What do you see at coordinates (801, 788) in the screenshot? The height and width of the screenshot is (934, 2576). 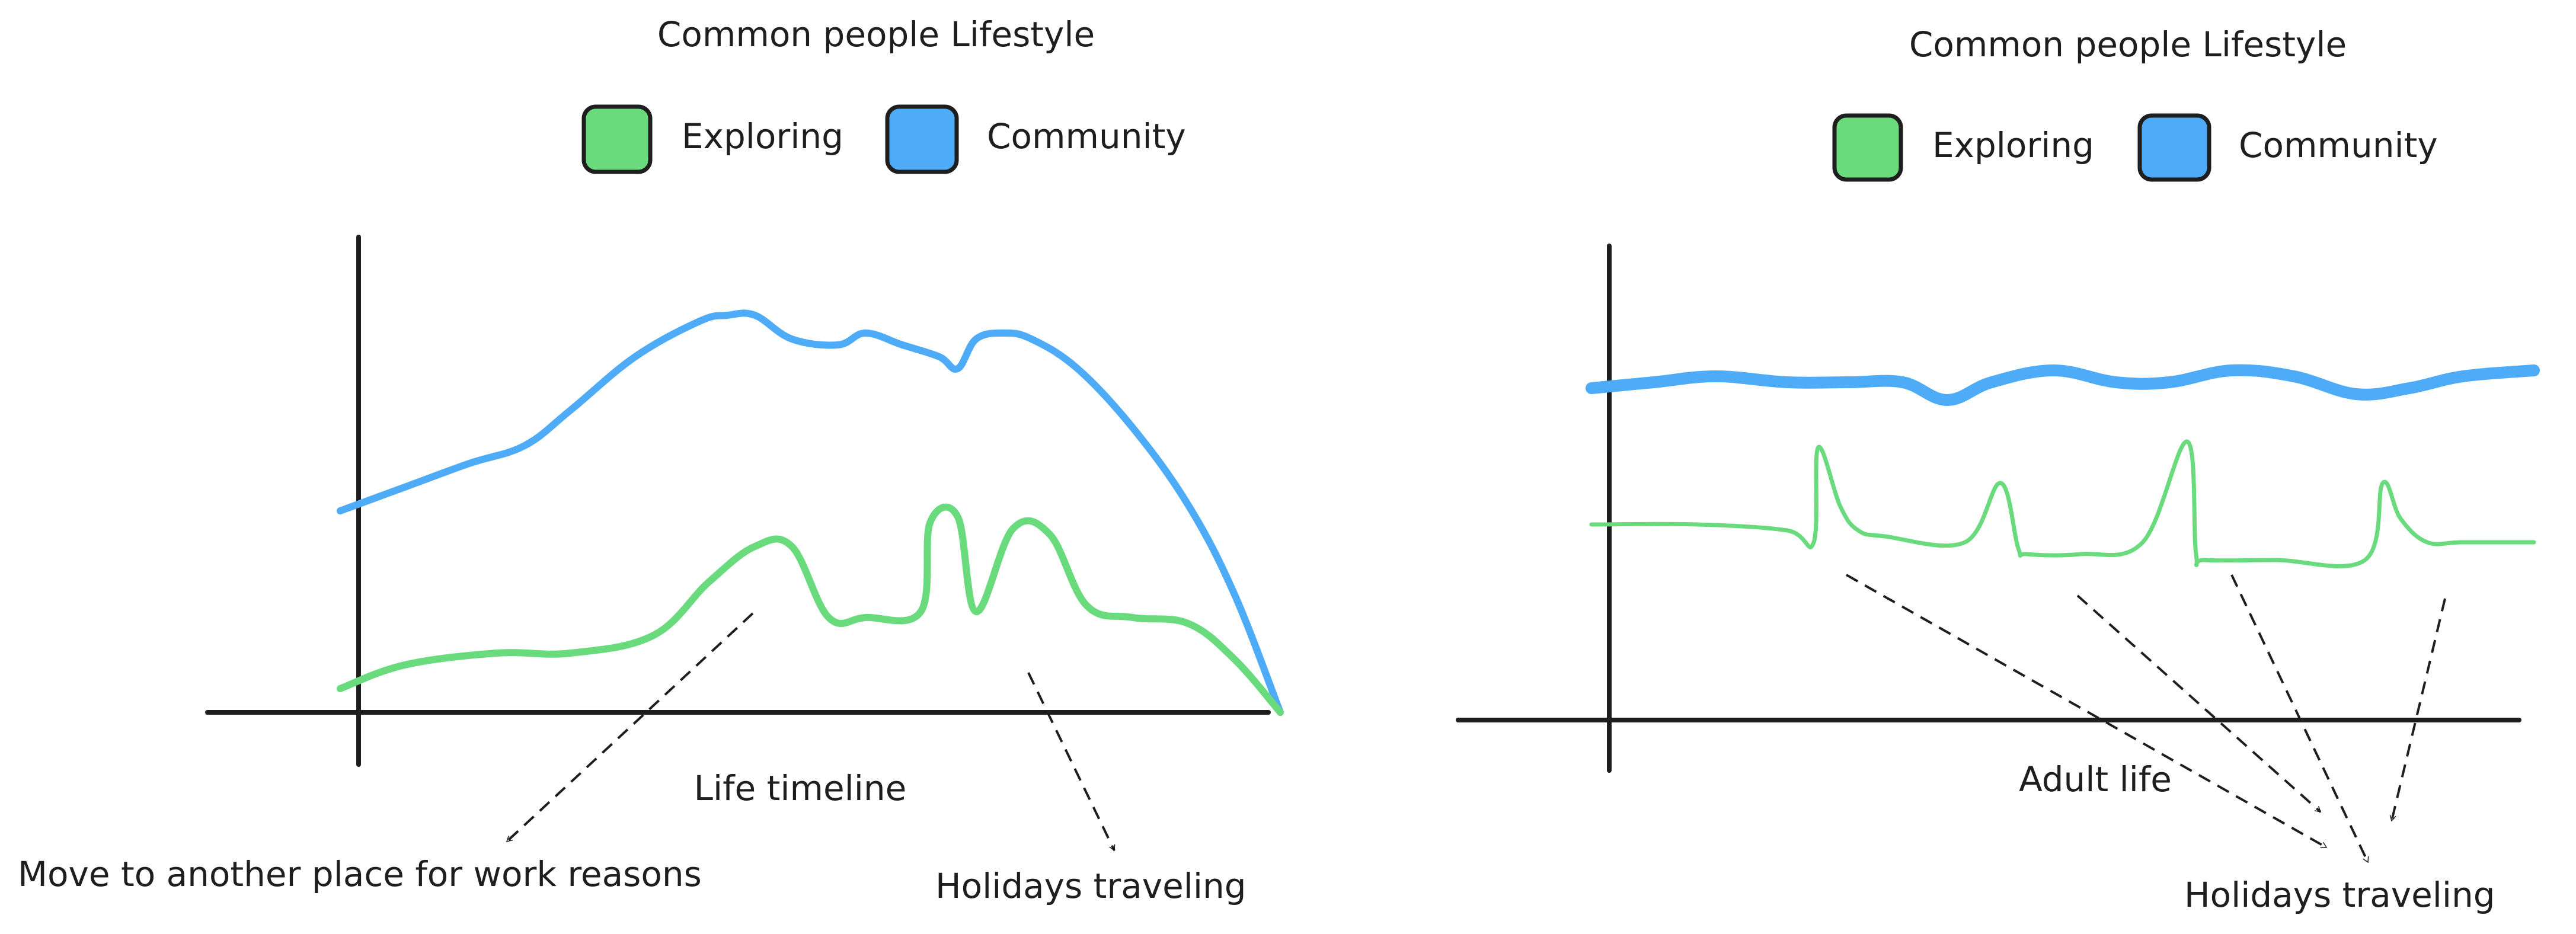 I see `x-axis-label: Life timeline` at bounding box center [801, 788].